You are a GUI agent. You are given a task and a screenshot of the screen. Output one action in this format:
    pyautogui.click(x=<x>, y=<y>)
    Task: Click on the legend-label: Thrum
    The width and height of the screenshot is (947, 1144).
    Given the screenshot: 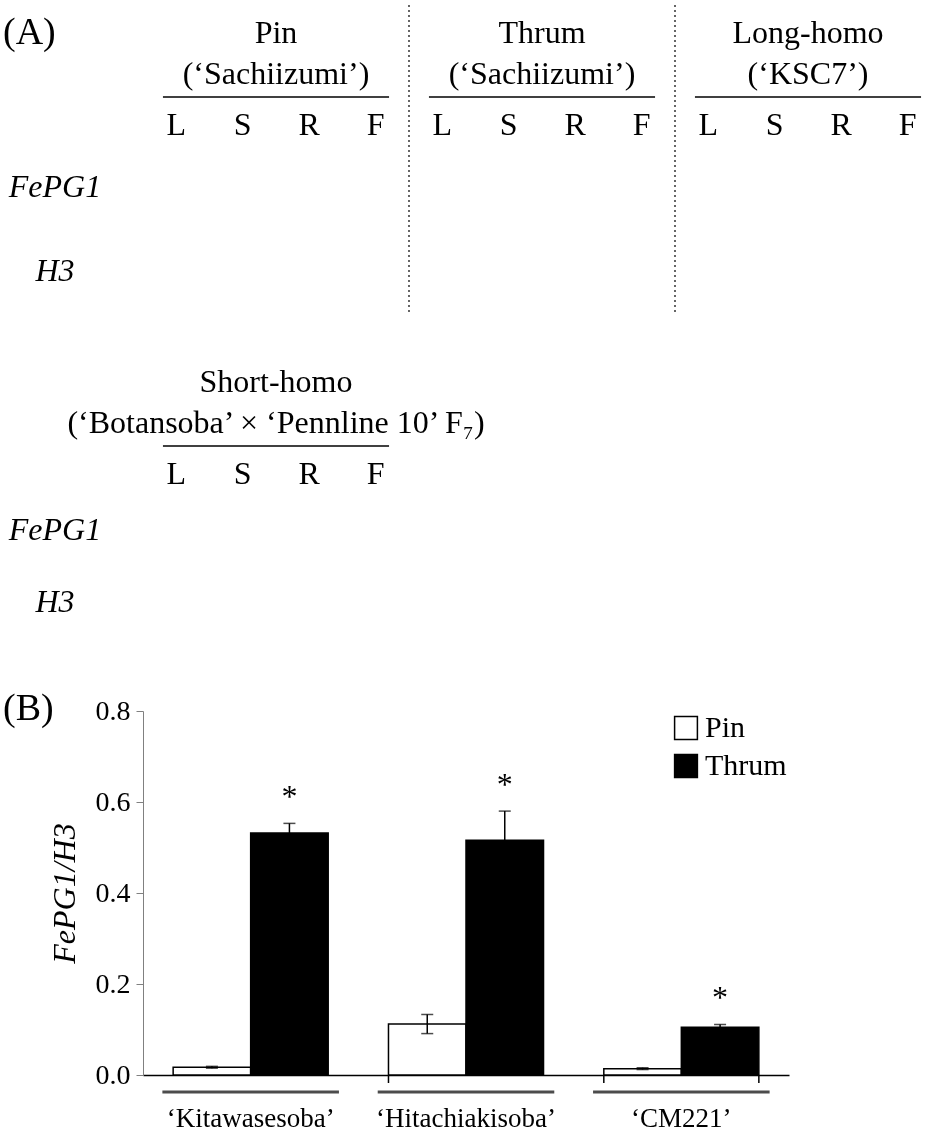 What is the action you would take?
    pyautogui.click(x=746, y=764)
    